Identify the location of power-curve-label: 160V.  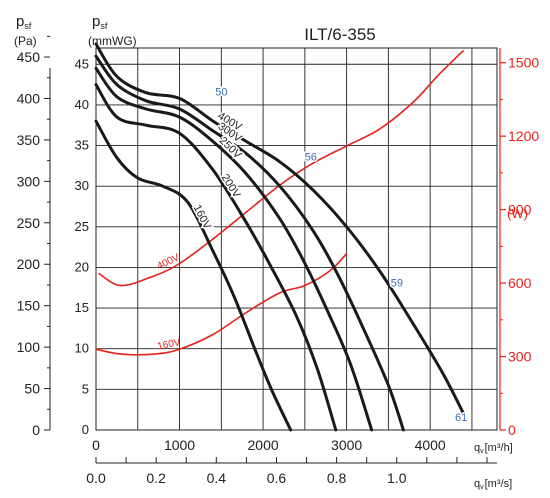
(168, 344).